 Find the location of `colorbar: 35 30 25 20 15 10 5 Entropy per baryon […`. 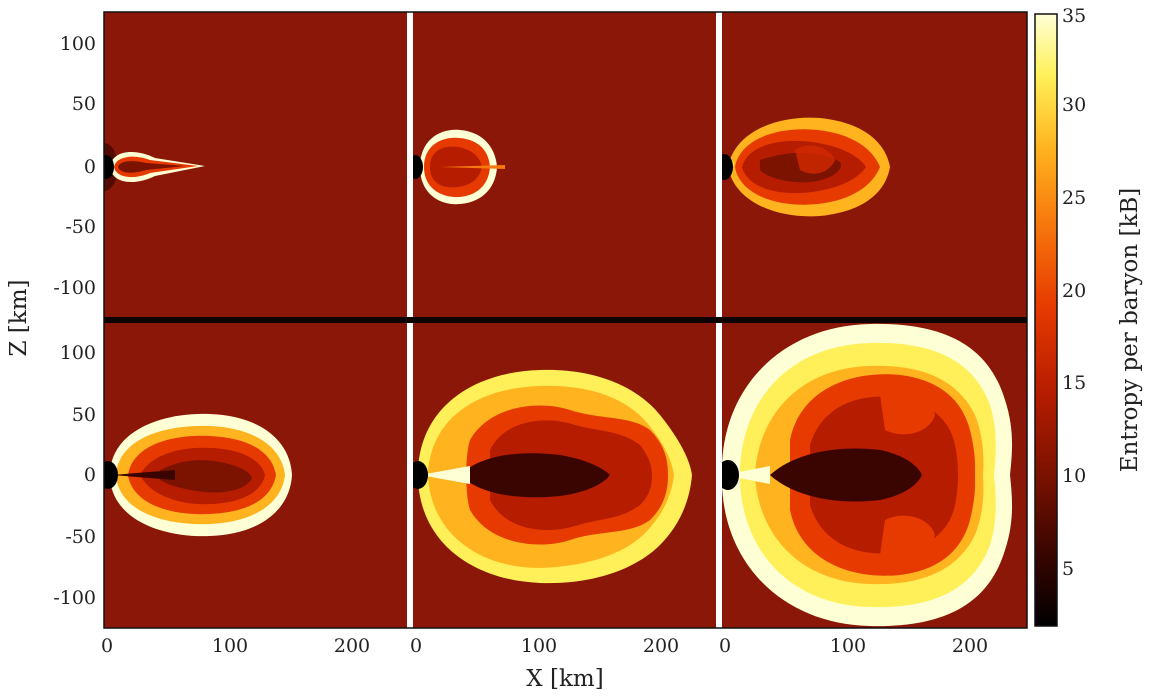

colorbar: 35 30 25 20 15 10 5 Entropy per baryon [… is located at coordinates (1088, 316).